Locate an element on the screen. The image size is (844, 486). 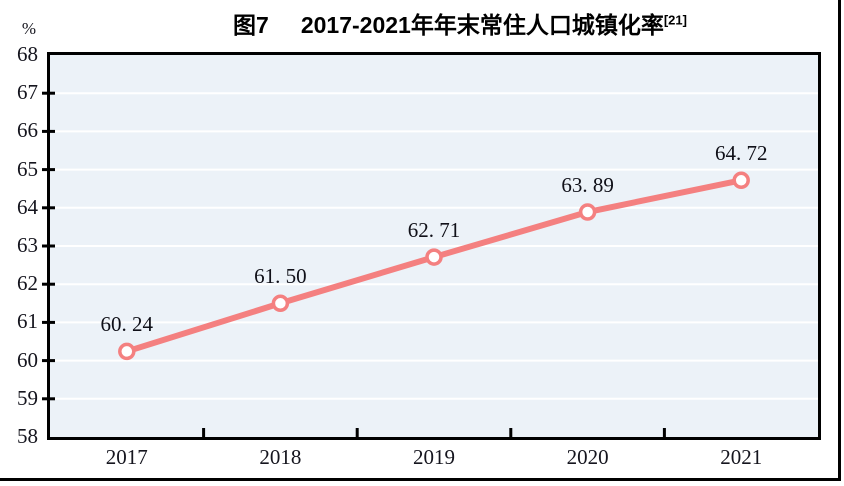
y-axis-label: 61 is located at coordinates (27, 321).